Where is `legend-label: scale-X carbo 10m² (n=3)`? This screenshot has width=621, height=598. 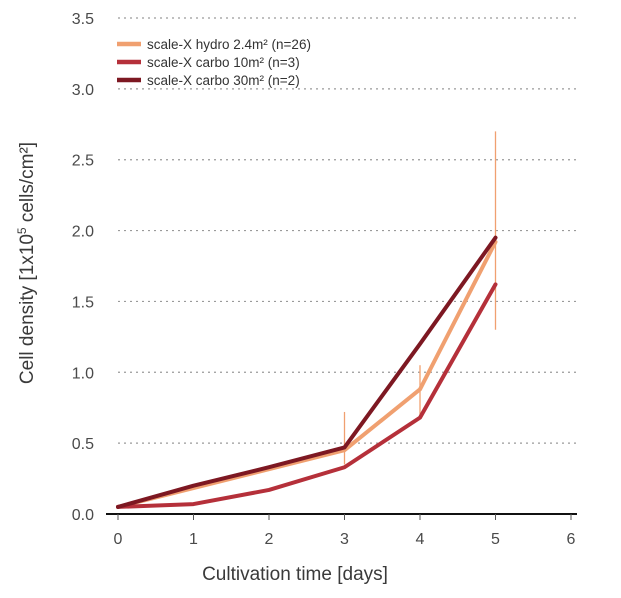
legend-label: scale-X carbo 10m² (n=3) is located at coordinates (223, 62).